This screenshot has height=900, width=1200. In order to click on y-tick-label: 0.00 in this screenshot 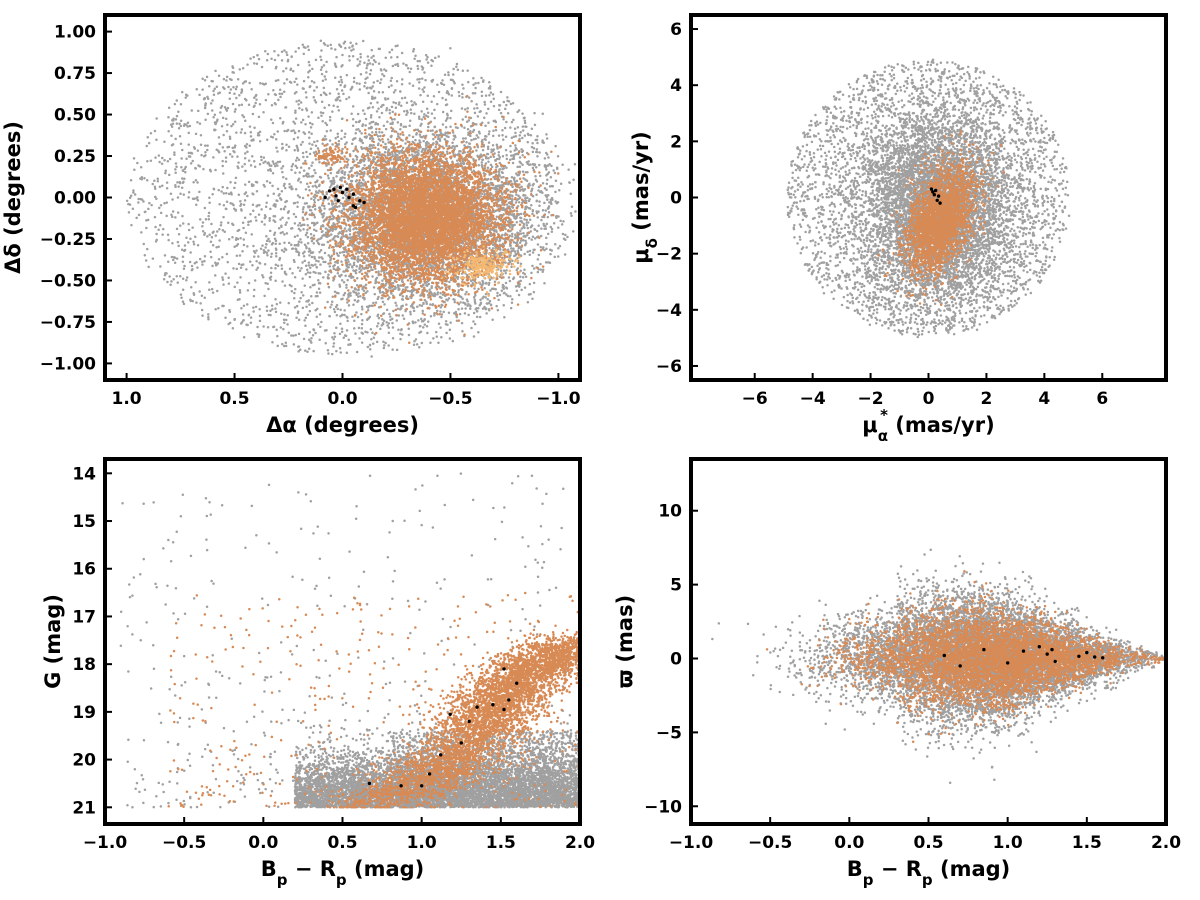, I will do `click(75, 199)`.